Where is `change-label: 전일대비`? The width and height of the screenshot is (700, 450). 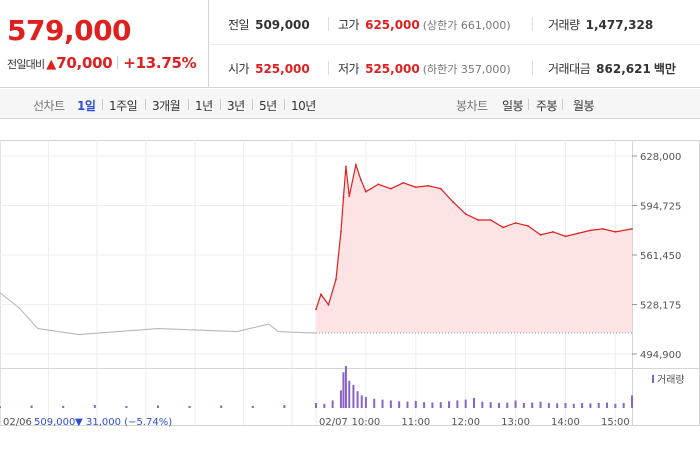 change-label: 전일대비 is located at coordinates (26, 64).